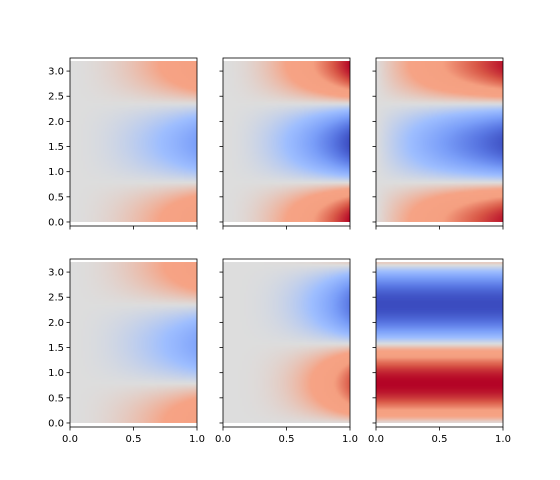 The width and height of the screenshot is (560, 480). I want to click on subplot-1-2: 0.0 0.5 1.0, so click(439, 351).